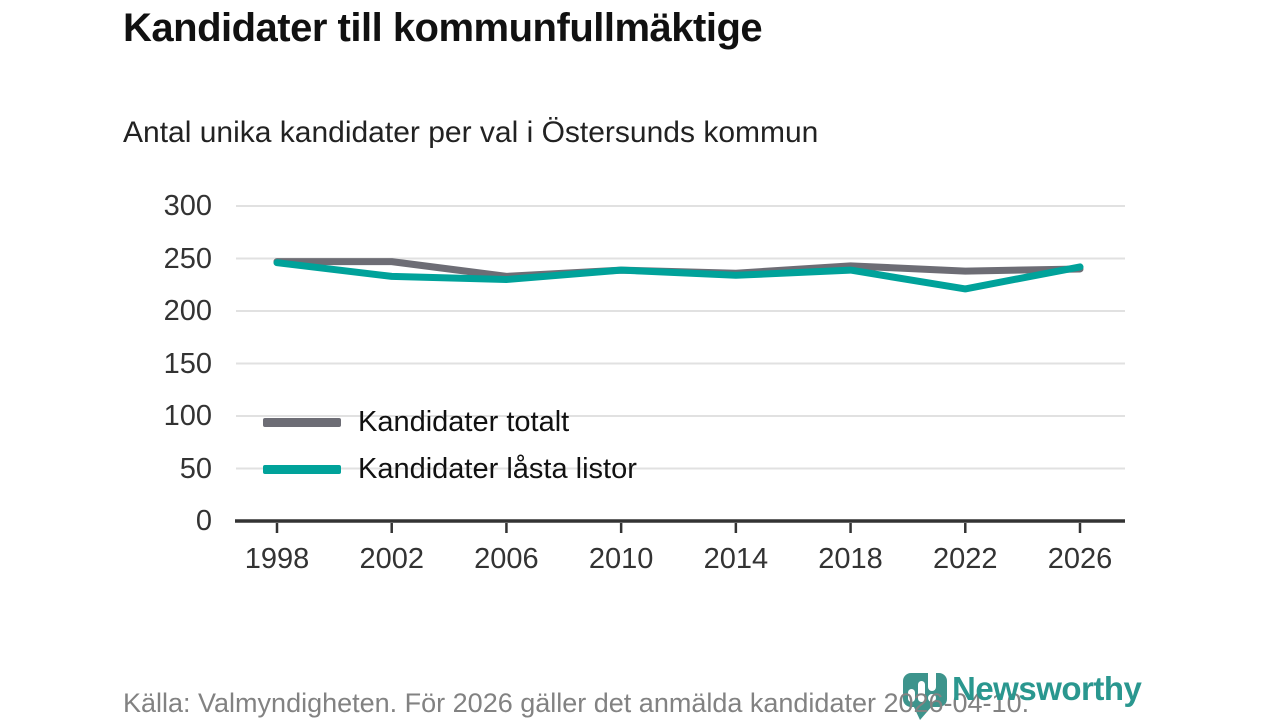 The image size is (1280, 720). What do you see at coordinates (187, 258) in the screenshot?
I see `y-tick-label: 250` at bounding box center [187, 258].